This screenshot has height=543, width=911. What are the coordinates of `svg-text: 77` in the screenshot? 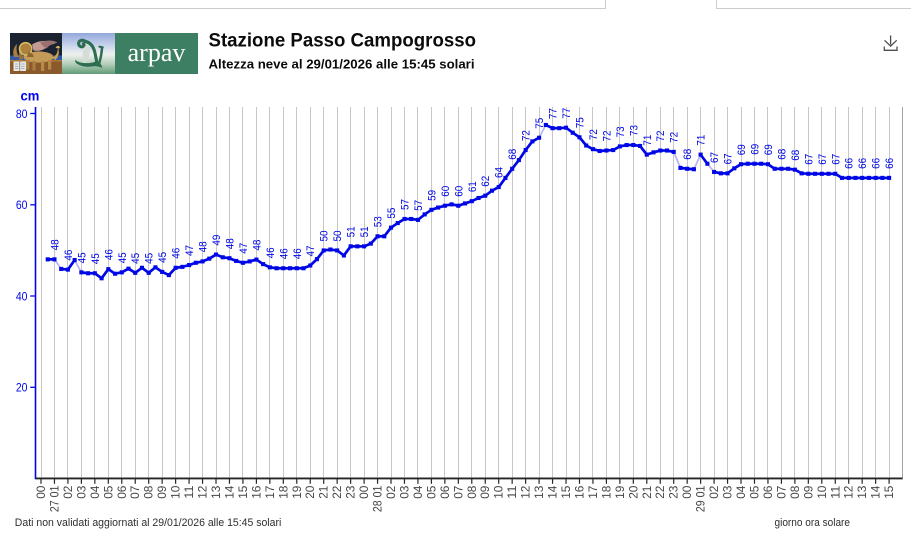 It's located at (567, 113).